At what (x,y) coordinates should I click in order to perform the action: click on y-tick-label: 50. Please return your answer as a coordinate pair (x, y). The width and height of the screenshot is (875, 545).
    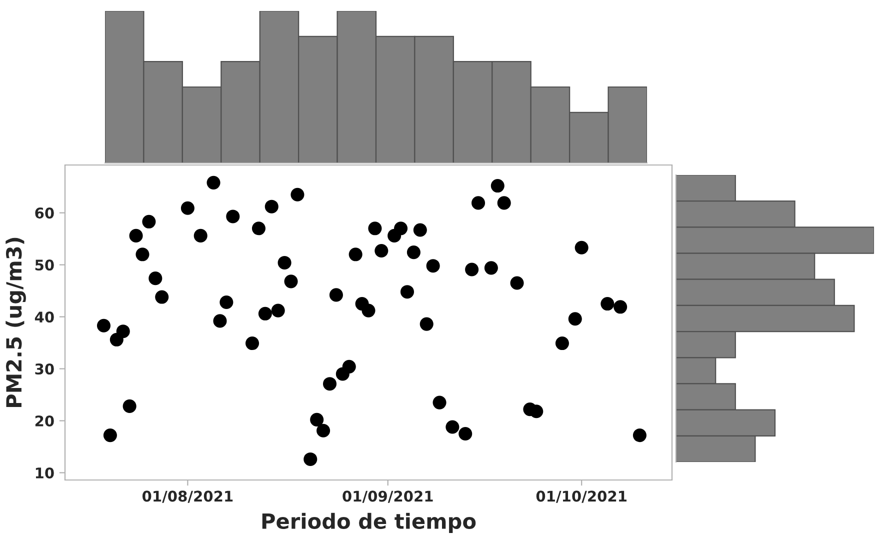
    Looking at the image, I should click on (44, 265).